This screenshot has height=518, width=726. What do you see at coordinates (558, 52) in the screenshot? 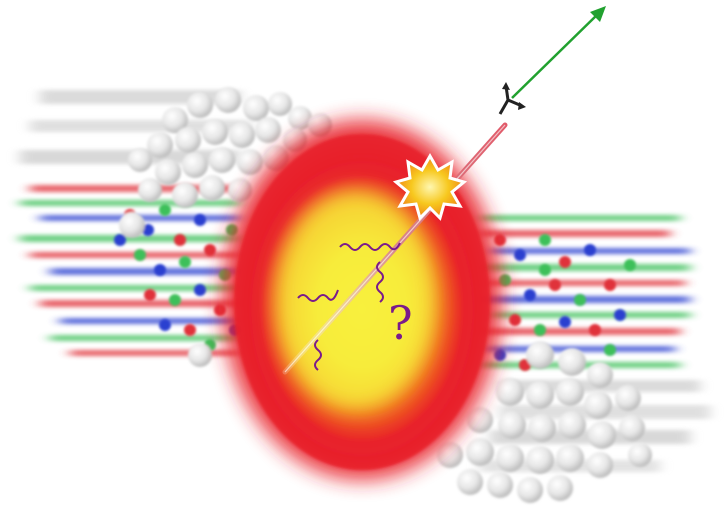
I see `photon-arrow` at bounding box center [558, 52].